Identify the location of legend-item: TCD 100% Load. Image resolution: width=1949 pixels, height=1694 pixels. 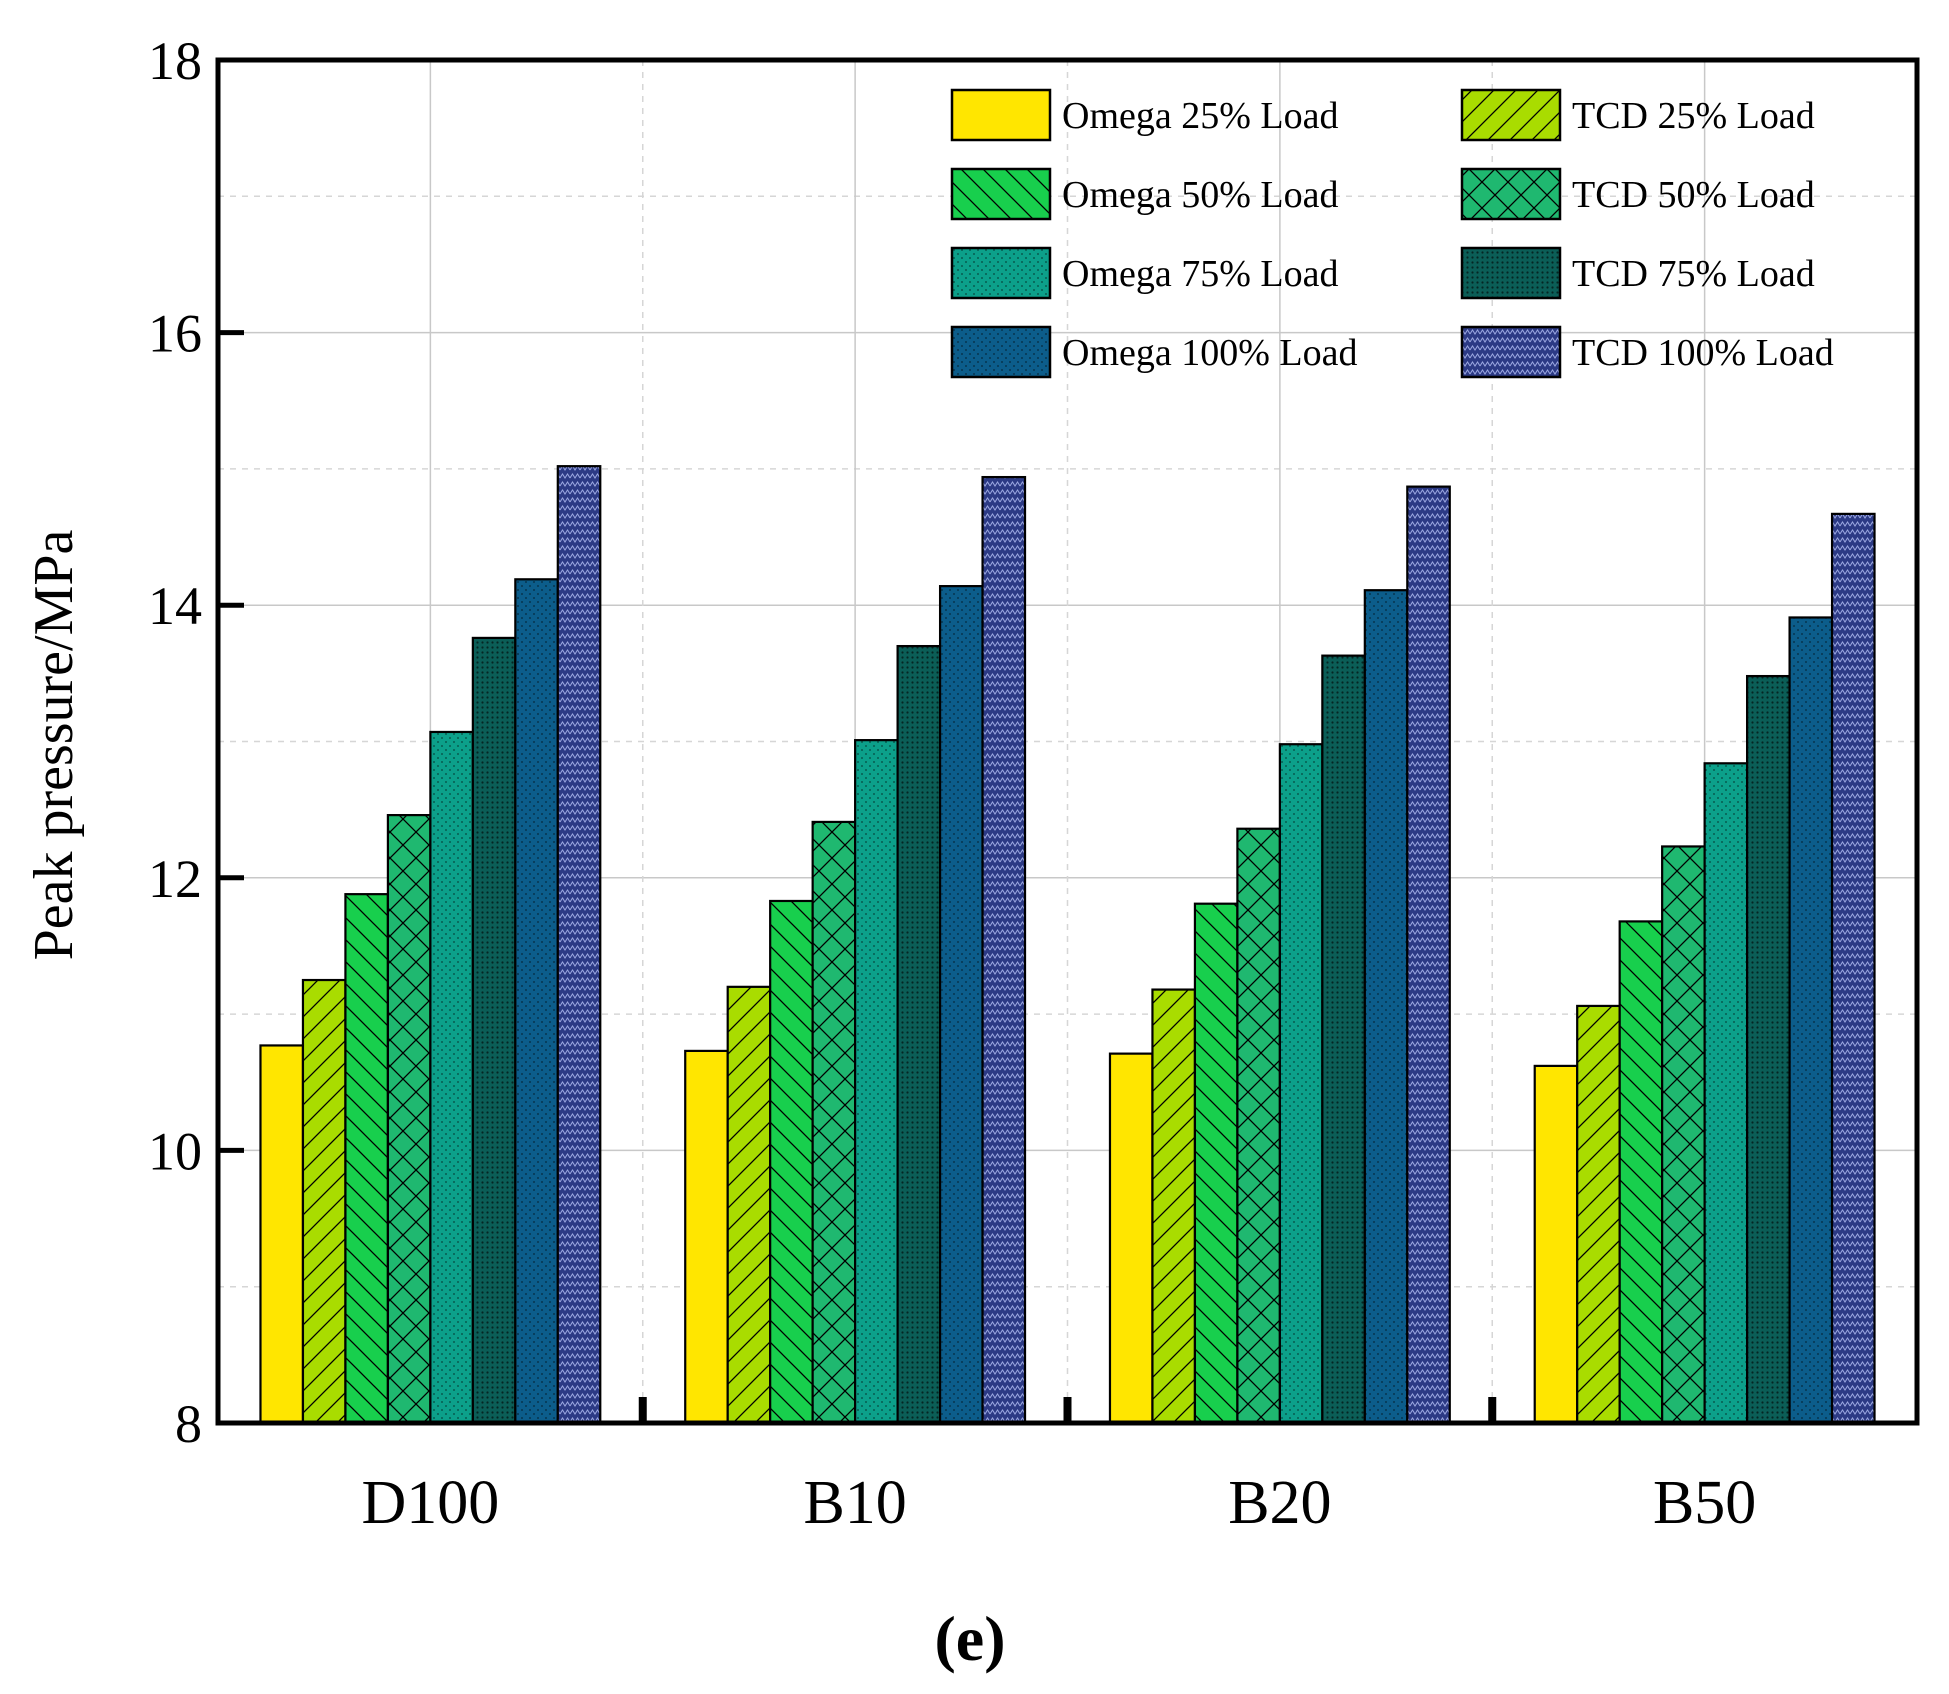
(1647, 352).